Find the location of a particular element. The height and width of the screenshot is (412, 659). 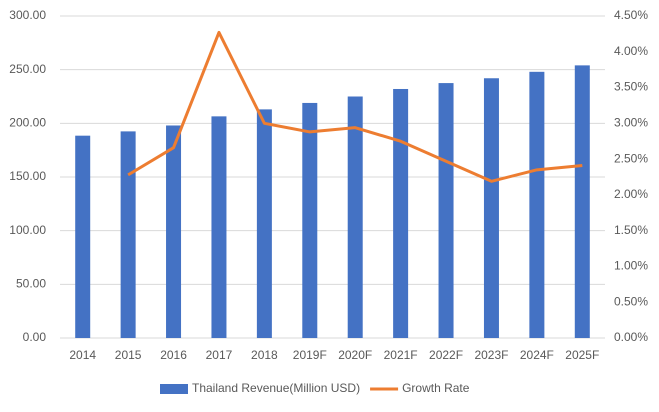

x-tick-label: 2020F is located at coordinates (355, 355).